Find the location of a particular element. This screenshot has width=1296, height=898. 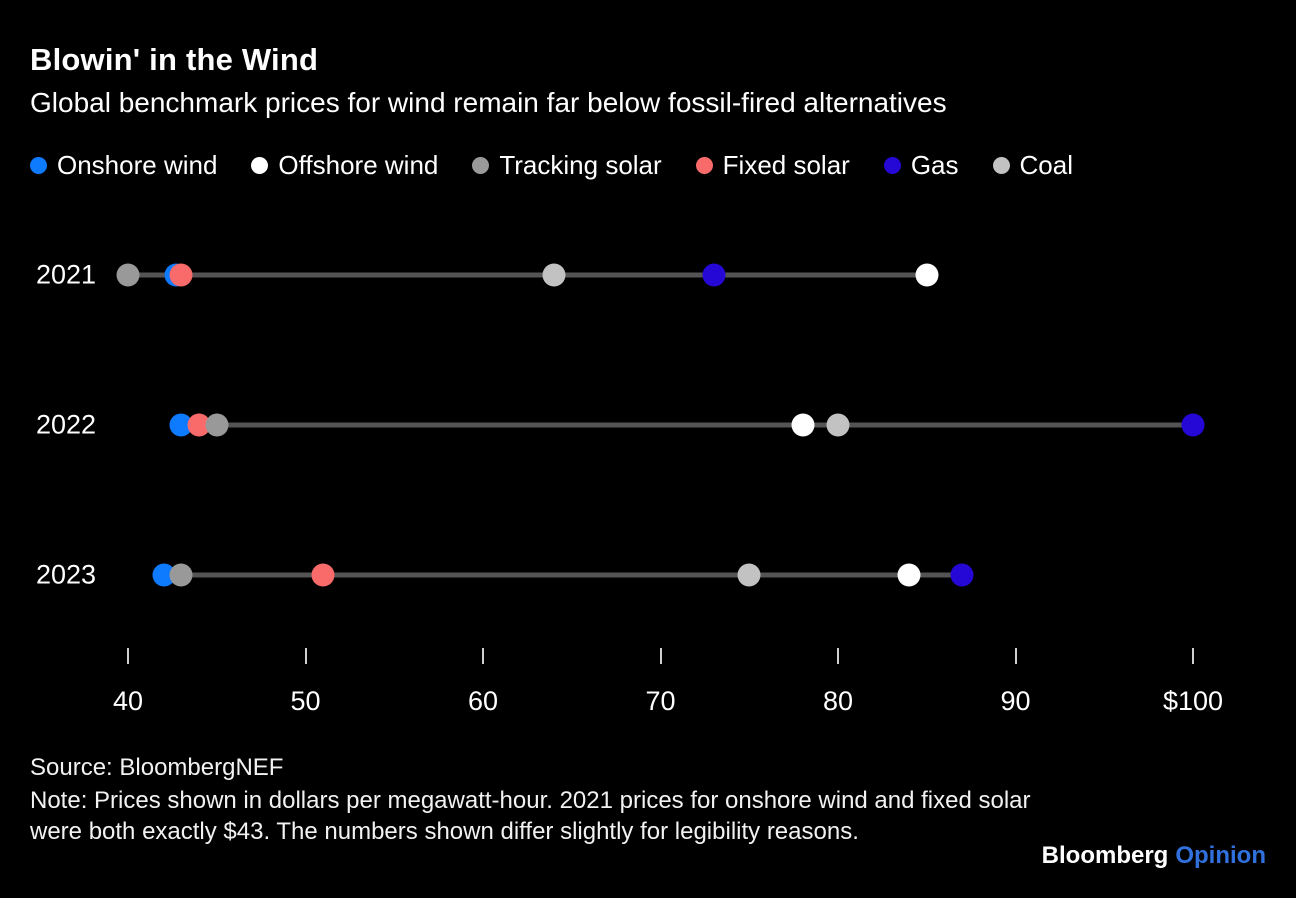

data-point-2022-tracking-solar is located at coordinates (217, 425).